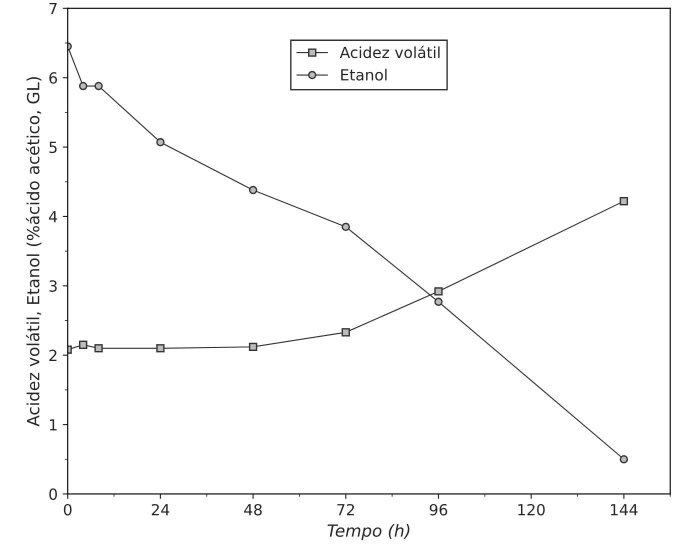 This screenshot has height=555, width=677. What do you see at coordinates (53, 216) in the screenshot?
I see `y-tick-label: 4` at bounding box center [53, 216].